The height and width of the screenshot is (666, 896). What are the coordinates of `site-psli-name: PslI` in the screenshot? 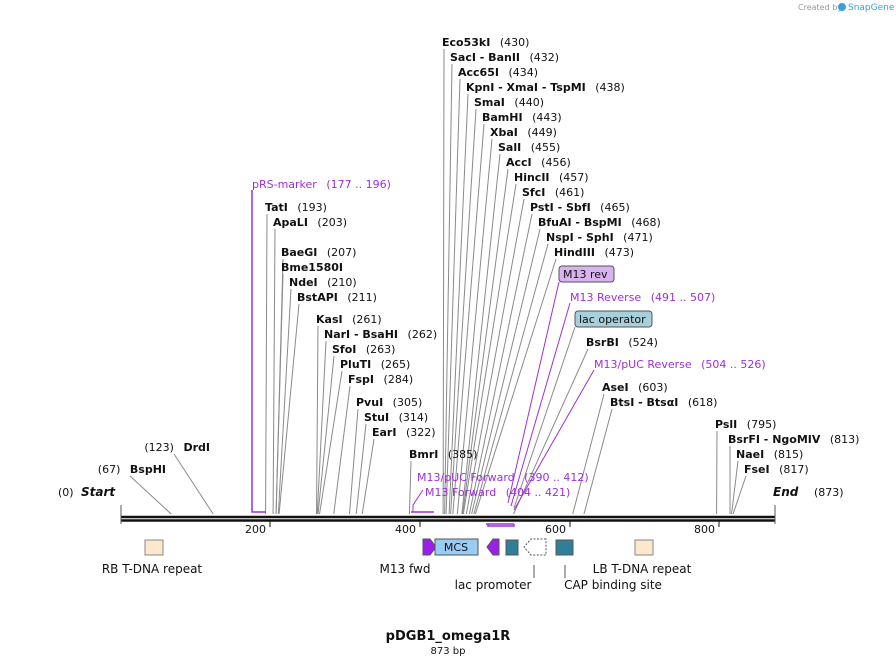 It's located at (726, 424).